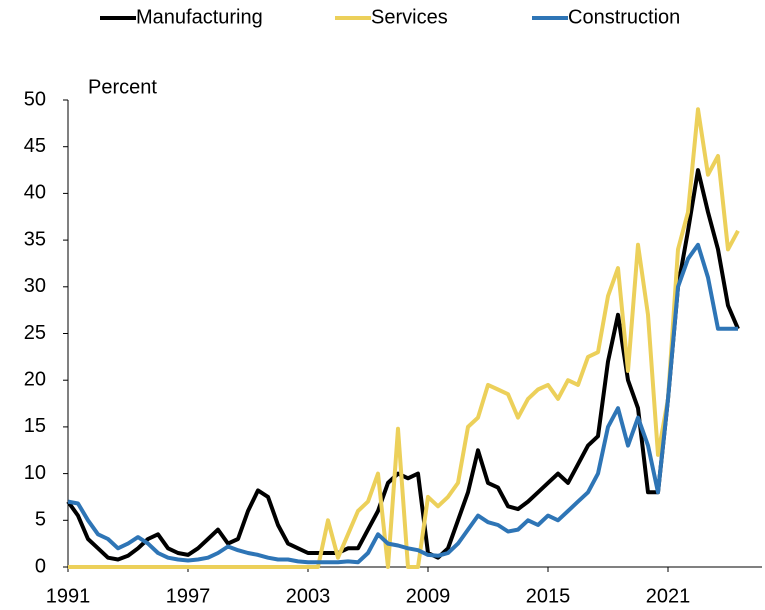 The height and width of the screenshot is (610, 765). I want to click on x-tick-label: 2009, so click(428, 596).